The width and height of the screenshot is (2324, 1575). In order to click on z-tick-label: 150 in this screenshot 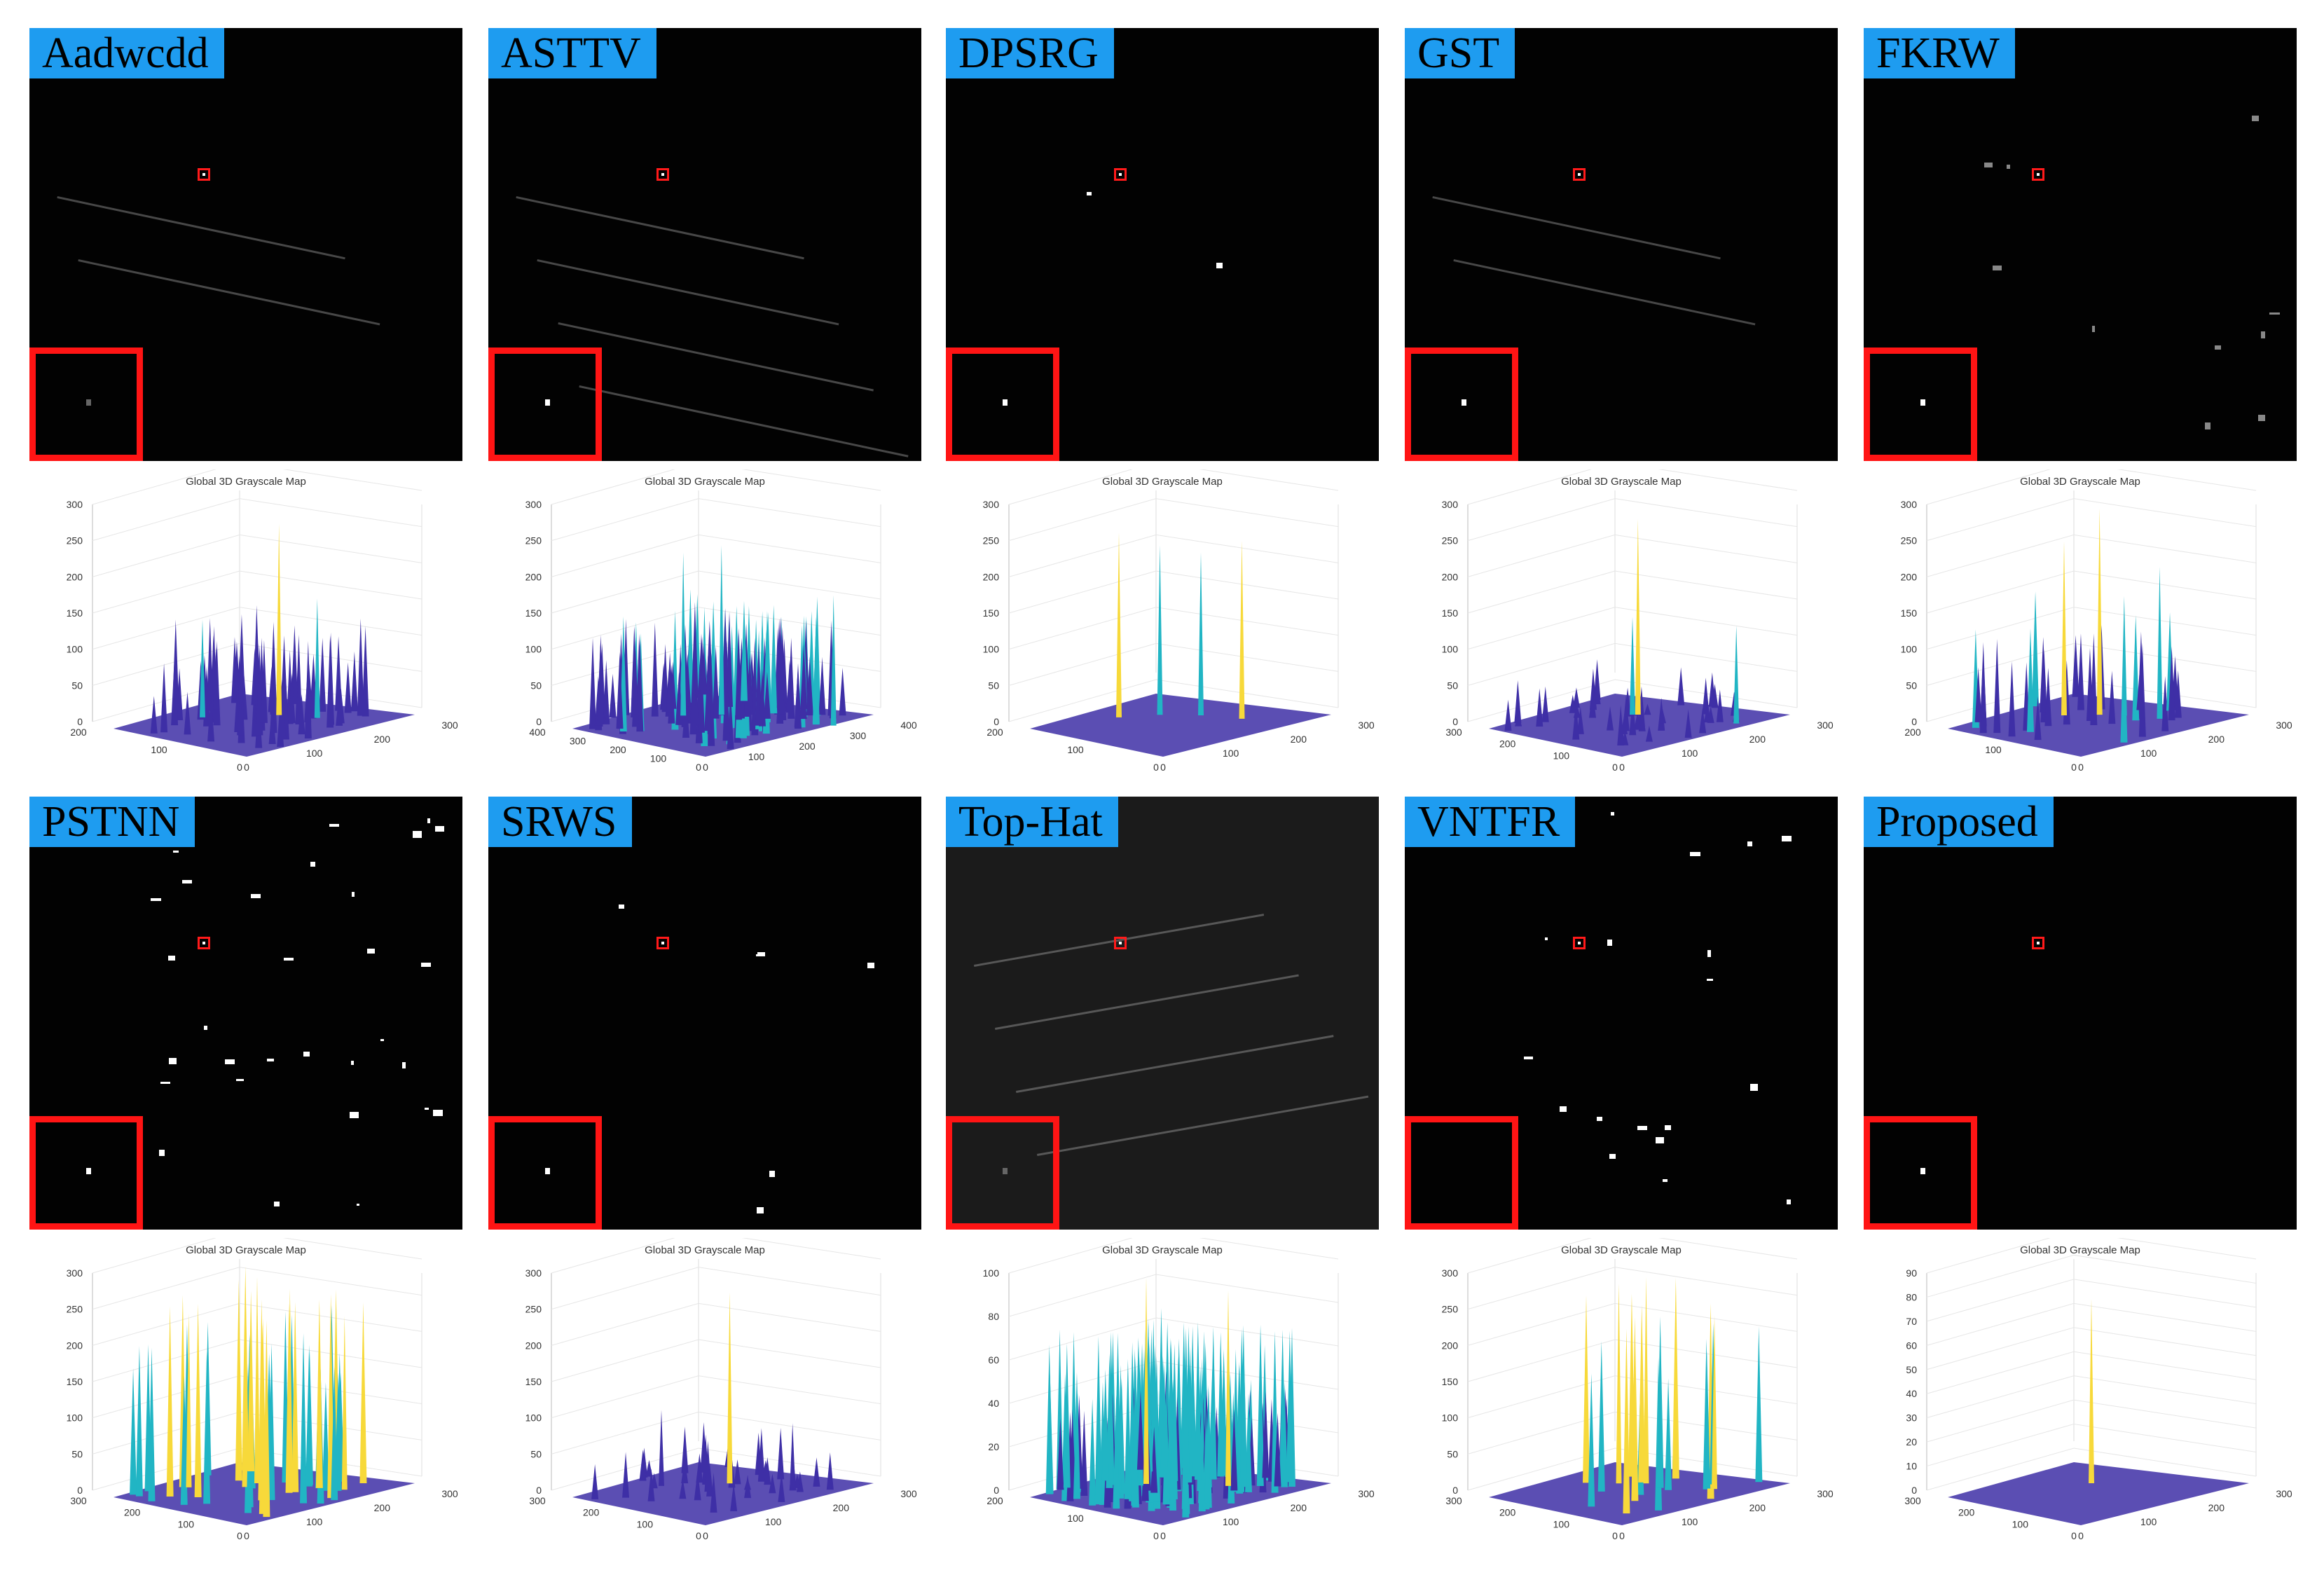, I will do `click(991, 613)`.